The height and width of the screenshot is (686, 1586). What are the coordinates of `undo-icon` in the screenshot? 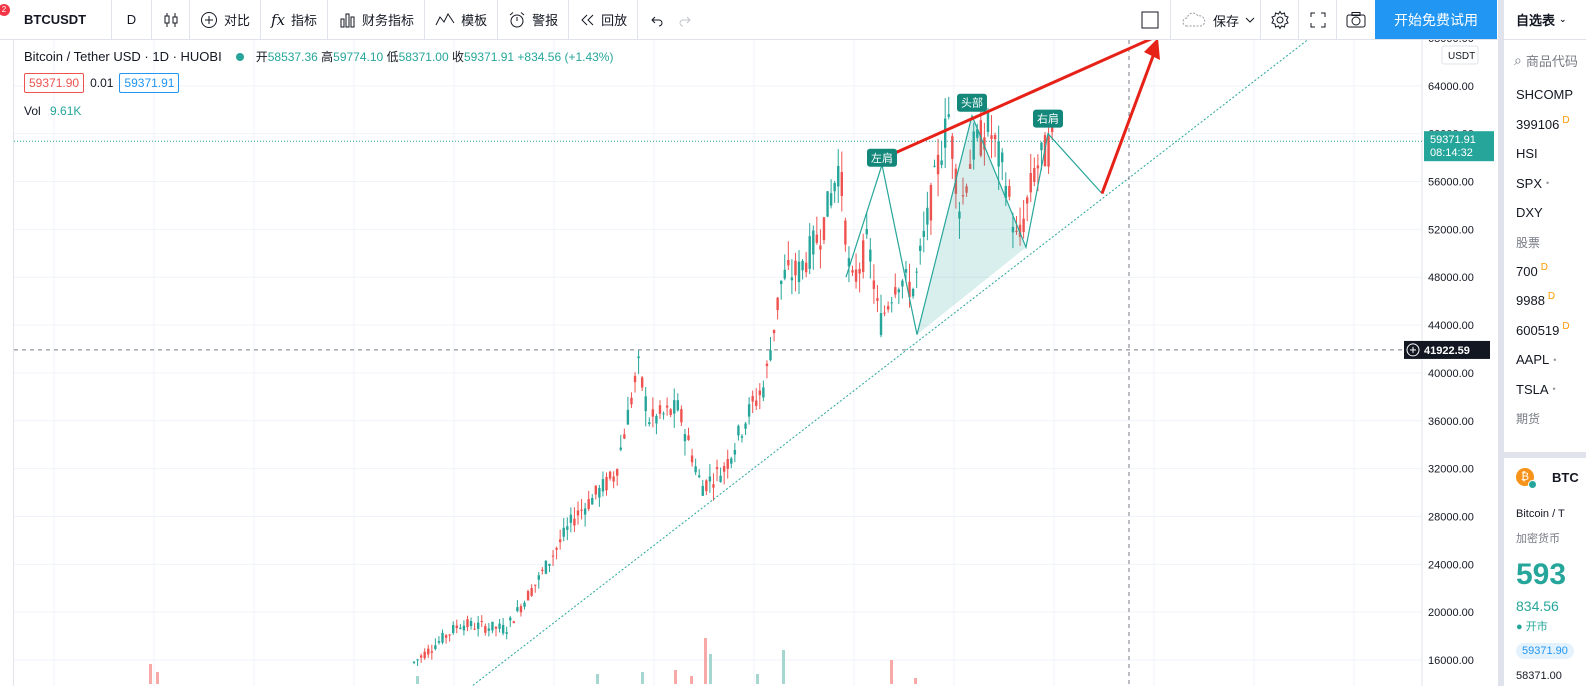 It's located at (656, 20).